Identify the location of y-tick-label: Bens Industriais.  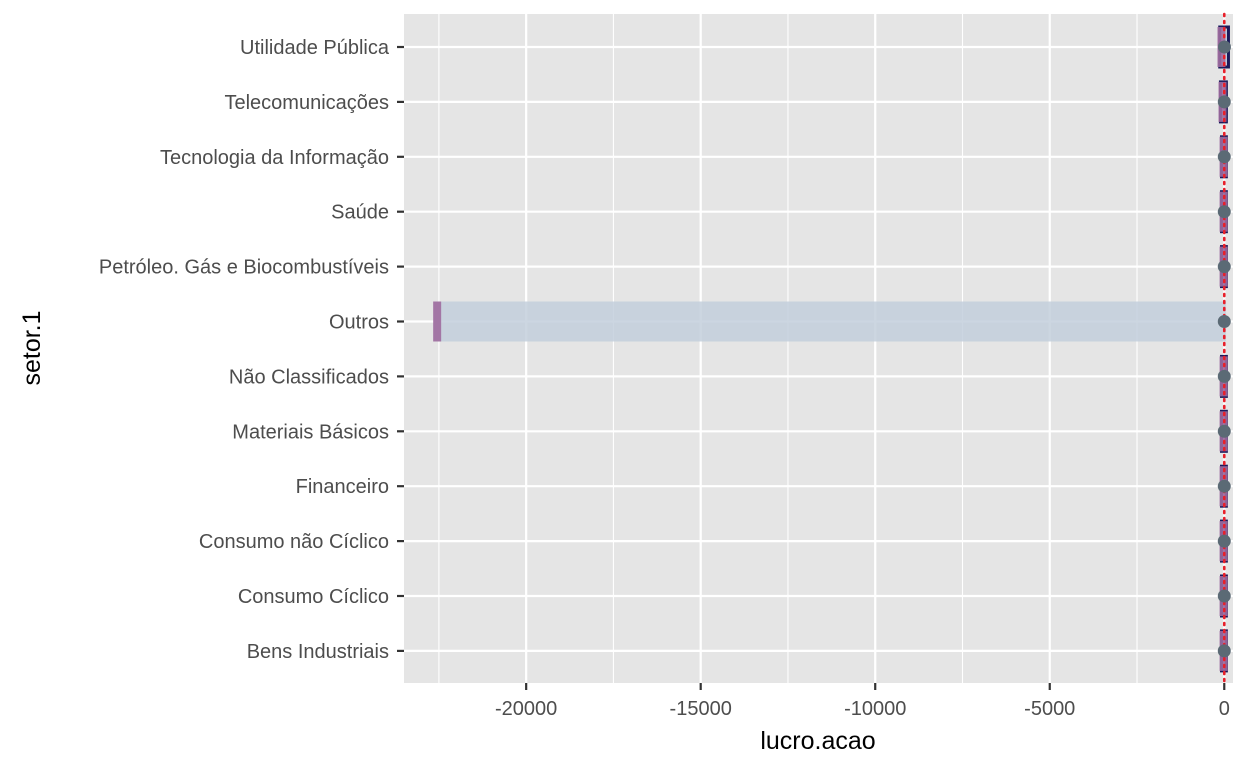
(318, 652).